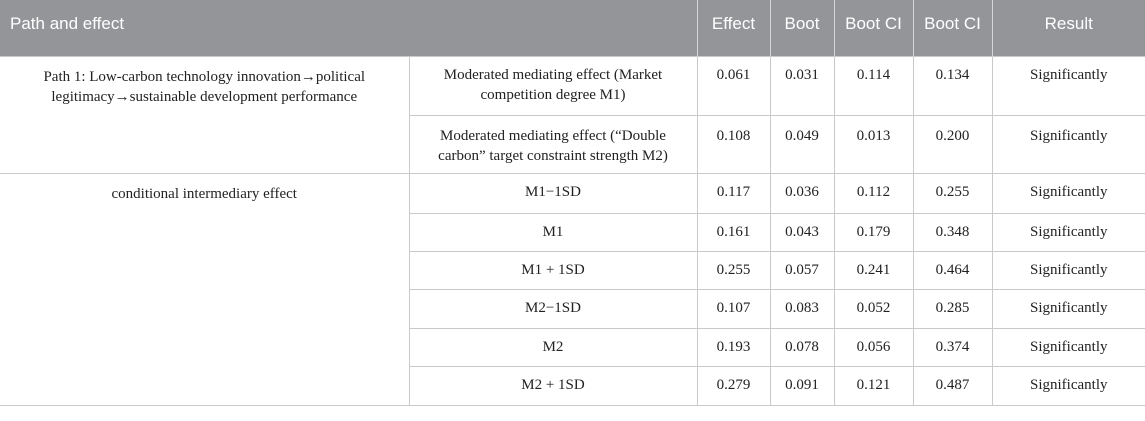 The width and height of the screenshot is (1145, 421). Describe the element at coordinates (873, 308) in the screenshot. I see `ci-low-cell: 0.052` at that location.